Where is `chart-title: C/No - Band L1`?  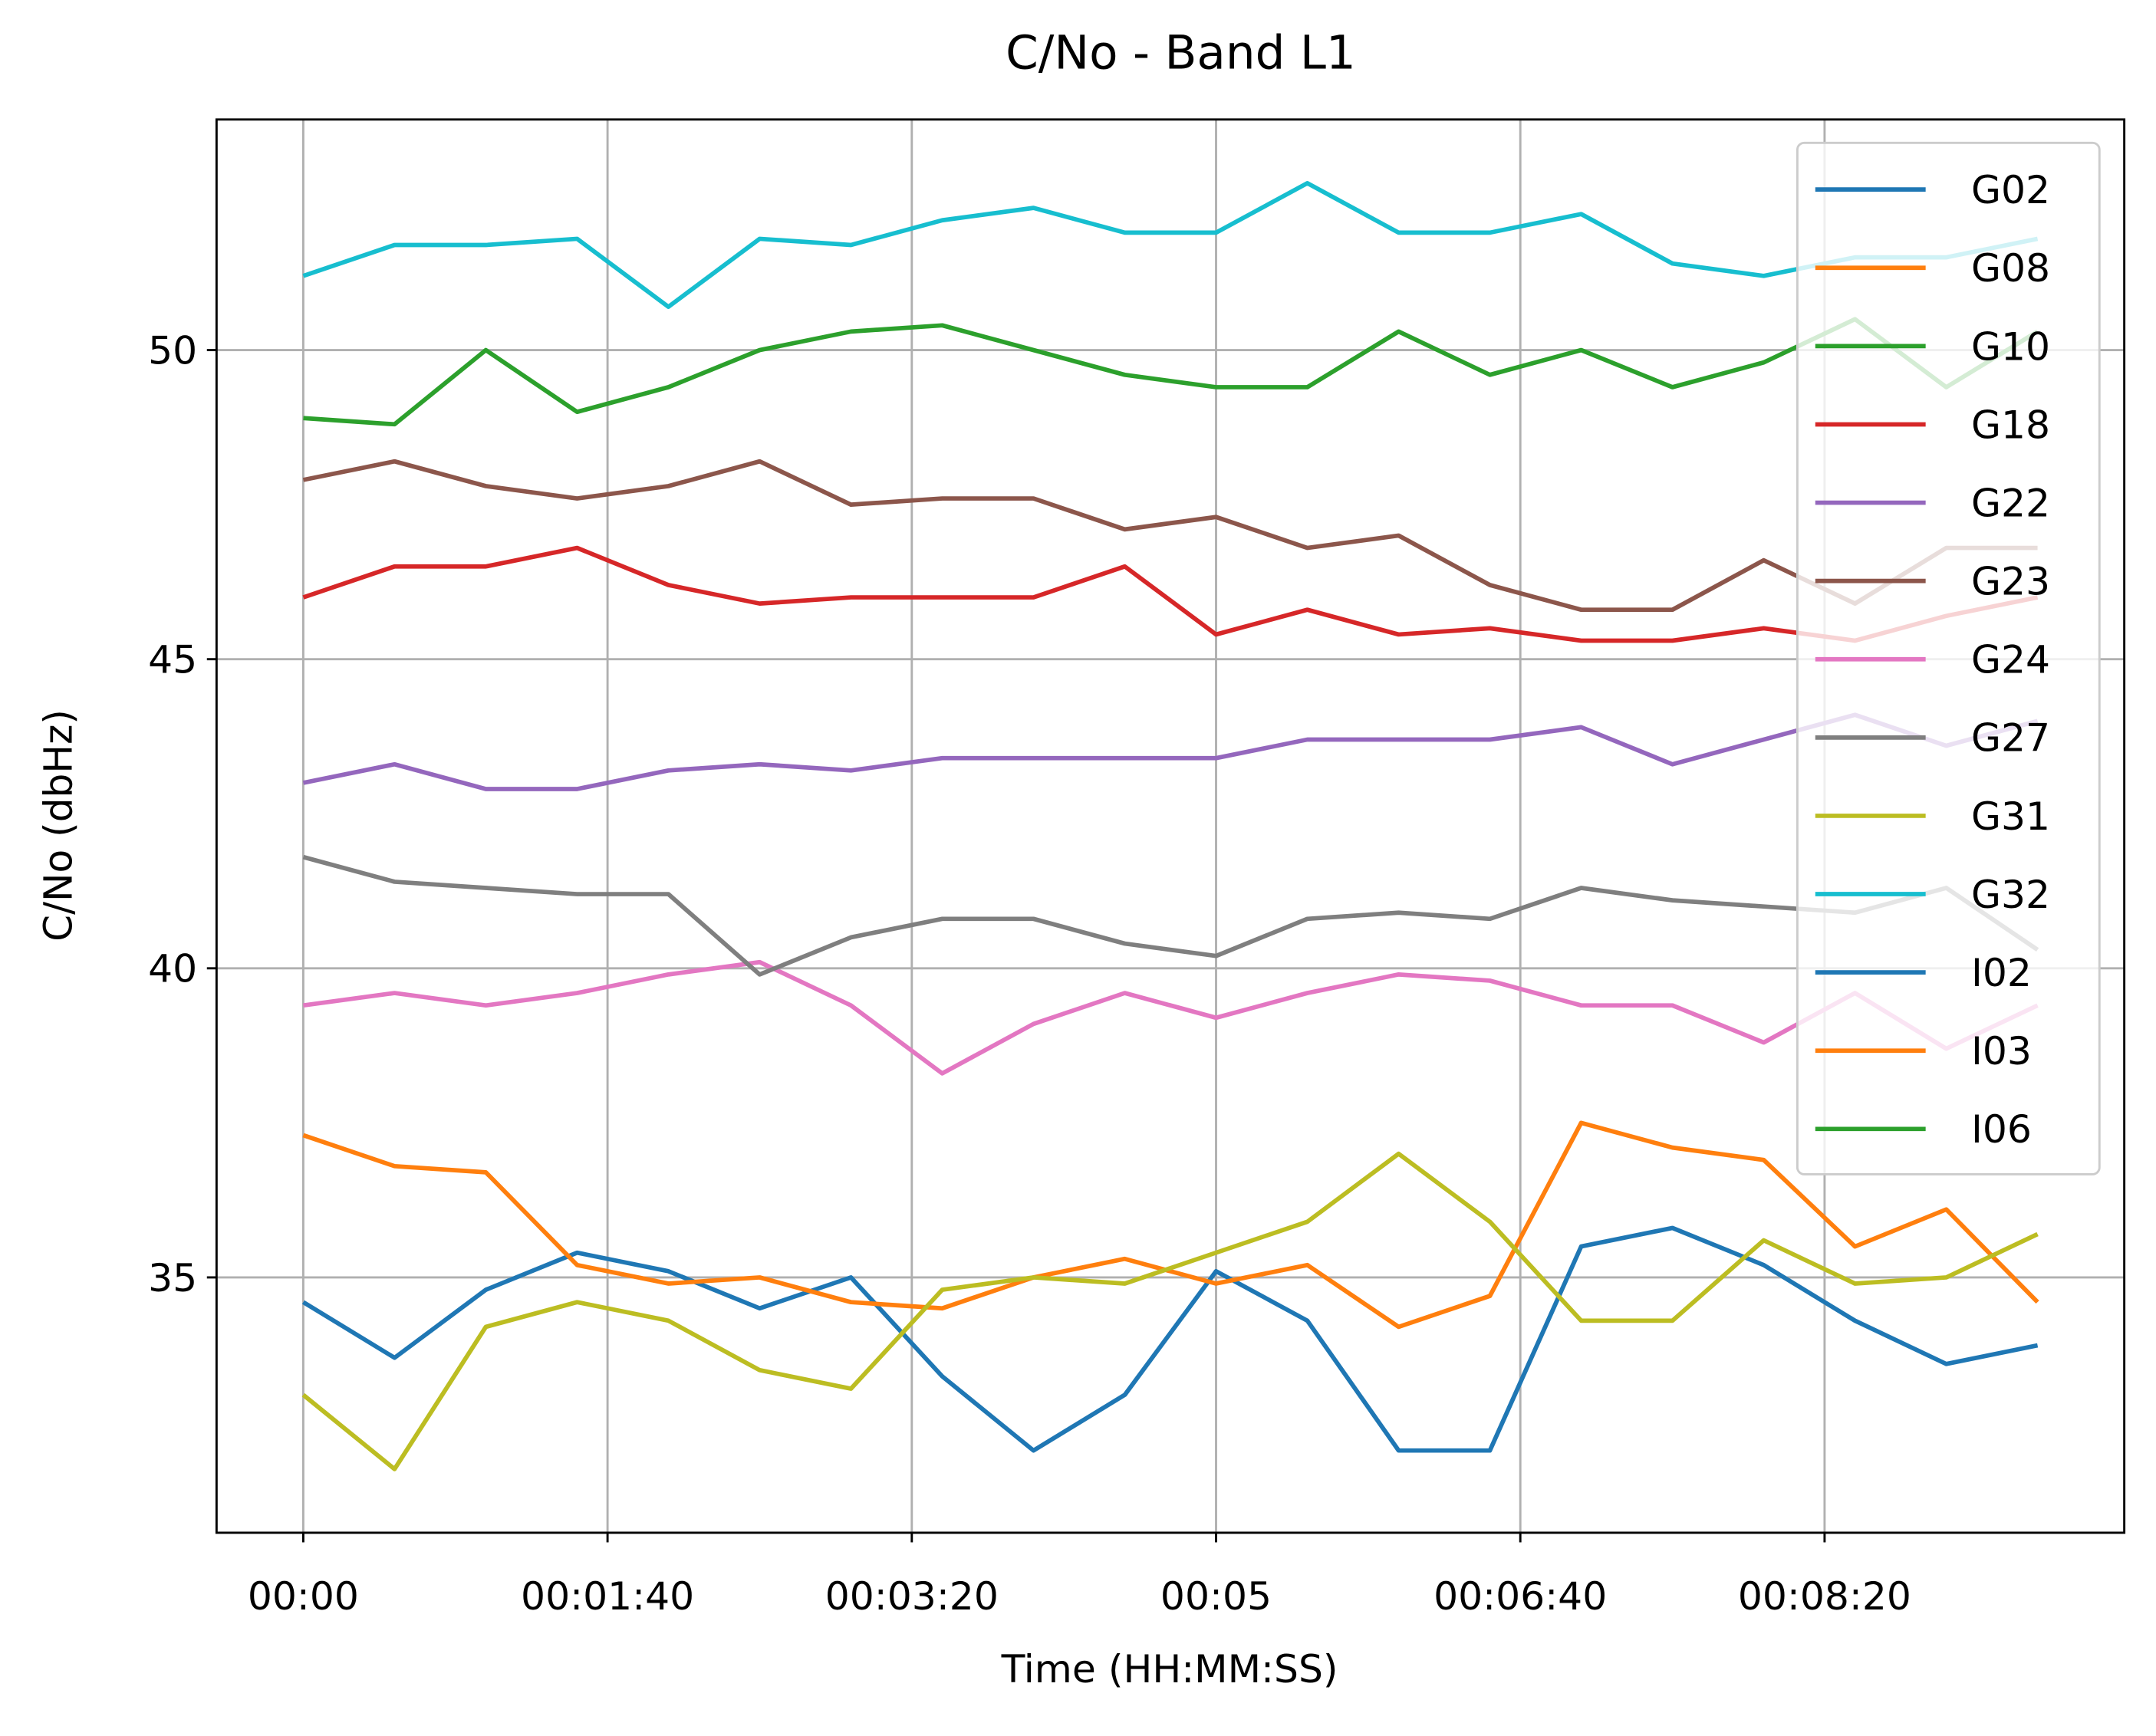 chart-title: C/No - Band L1 is located at coordinates (1181, 54).